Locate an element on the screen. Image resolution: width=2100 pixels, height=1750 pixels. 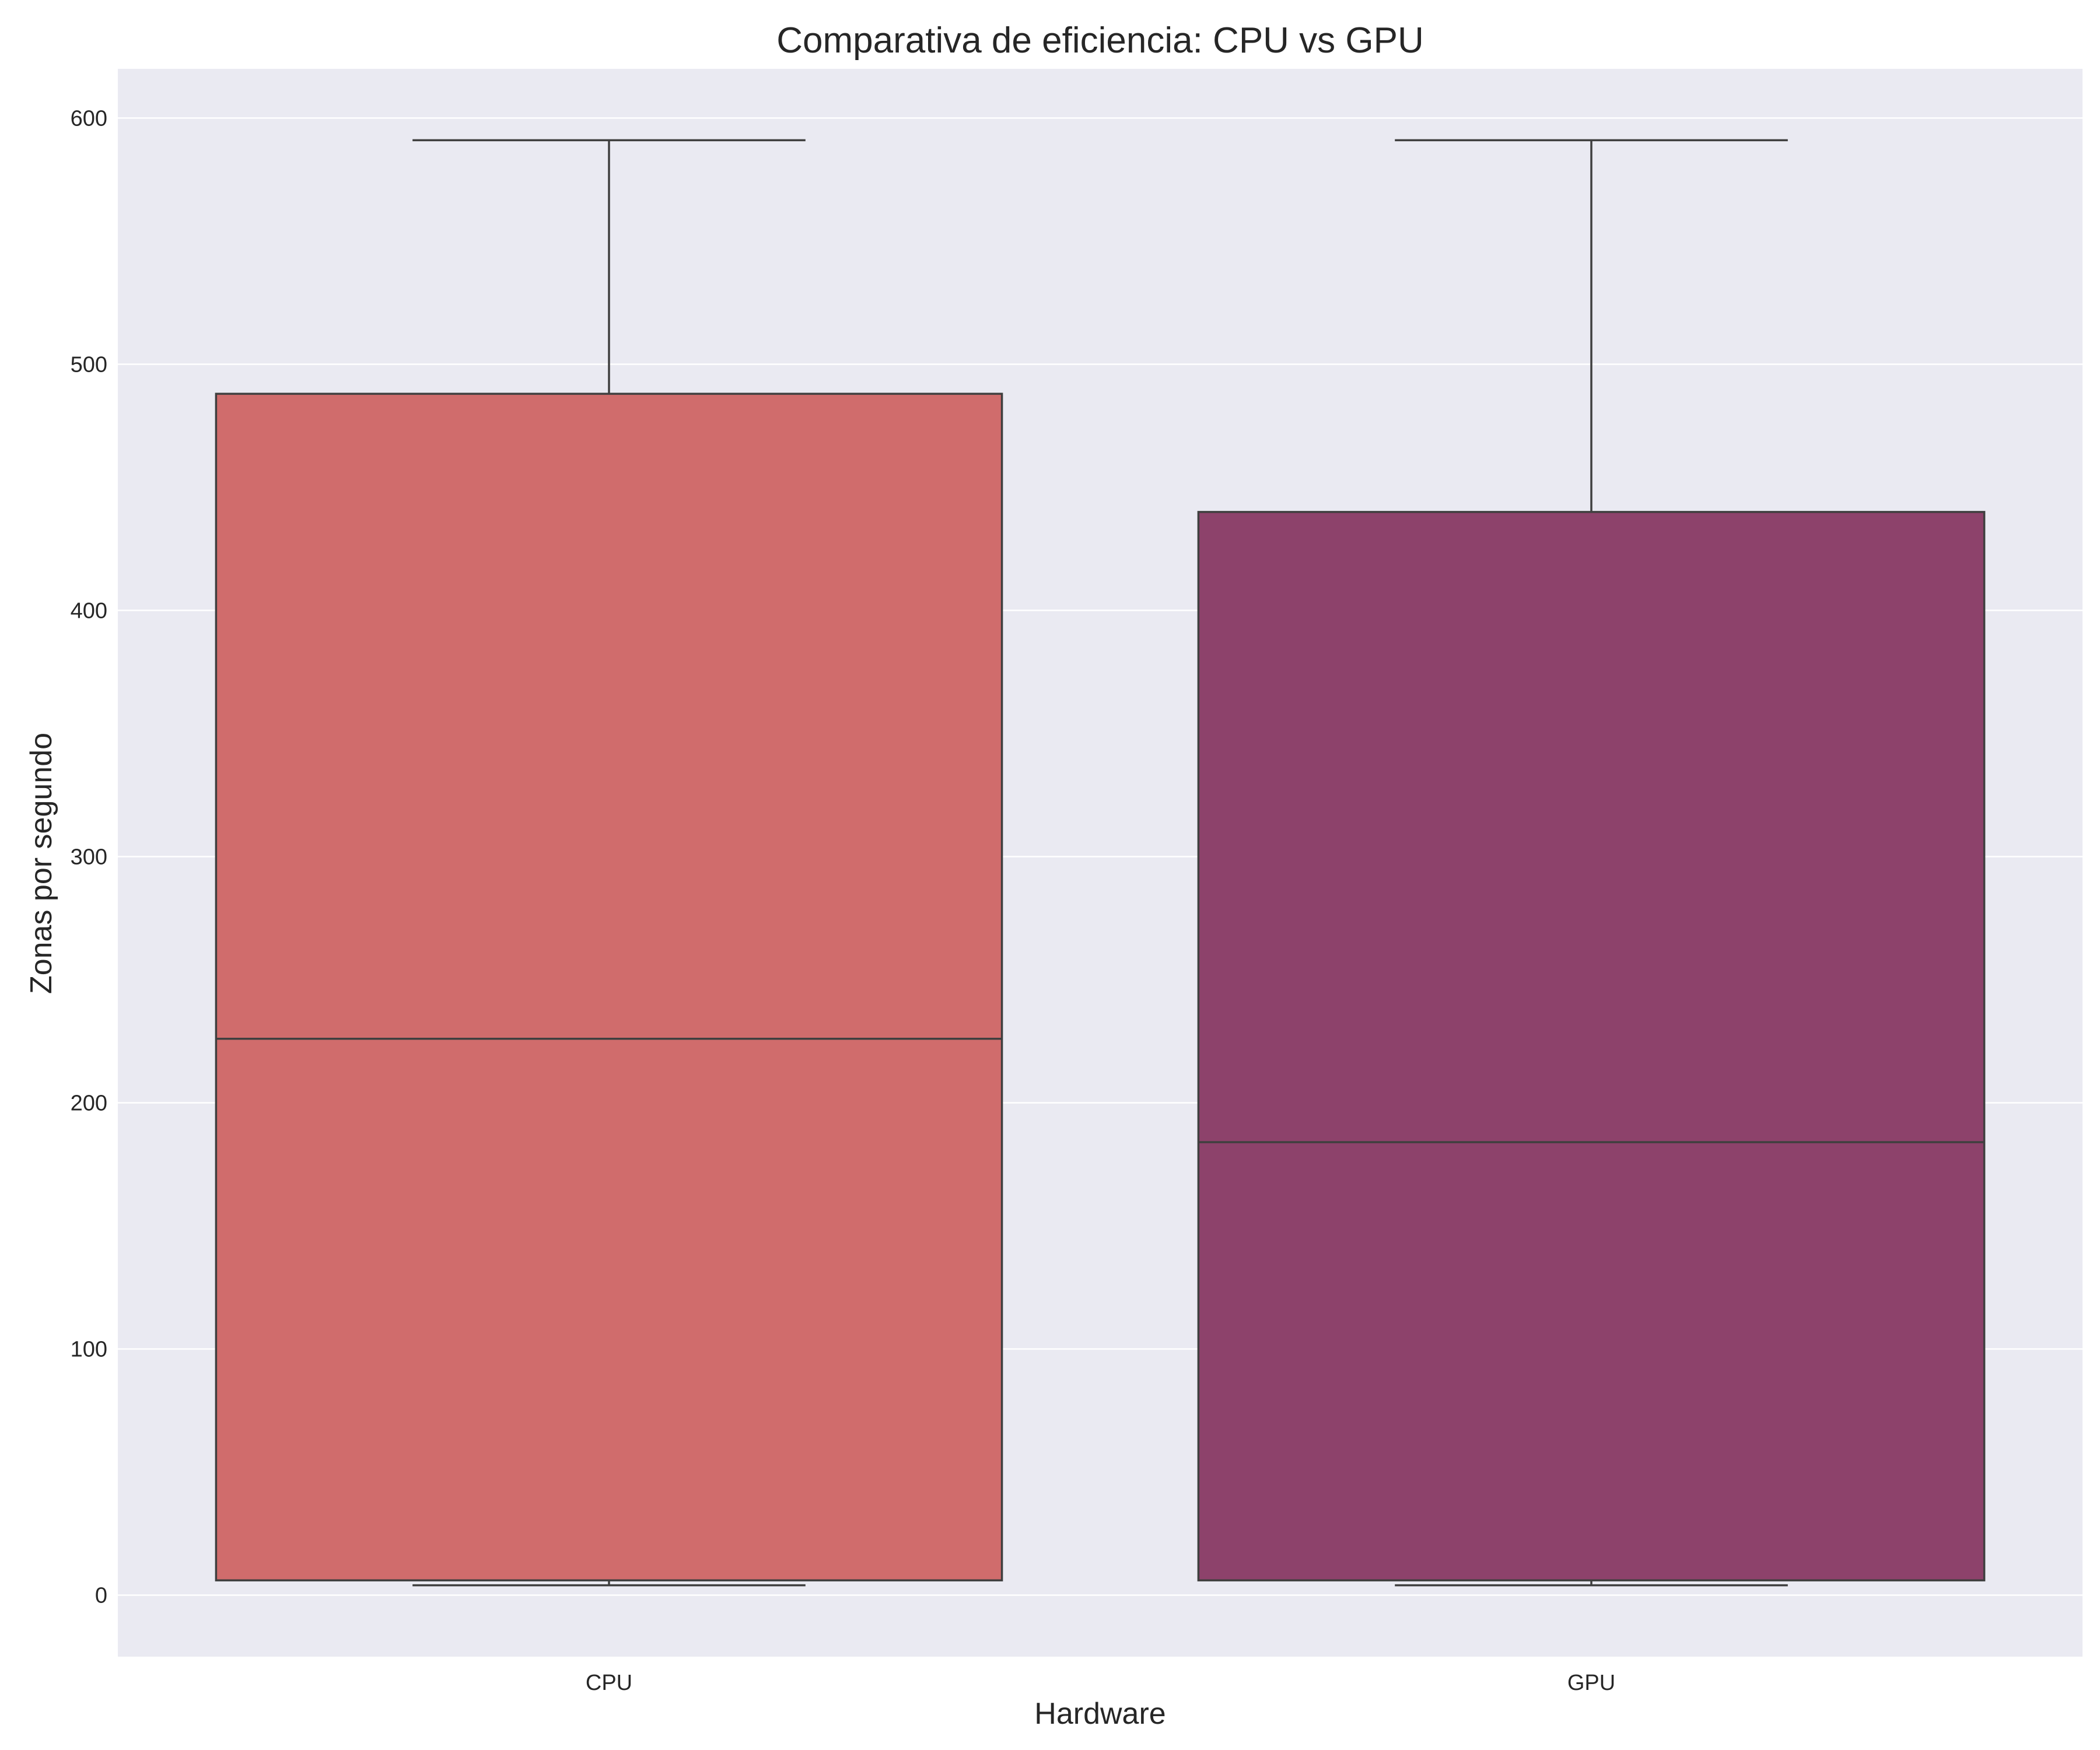
y-tick-label-200: 200 is located at coordinates (89, 1103).